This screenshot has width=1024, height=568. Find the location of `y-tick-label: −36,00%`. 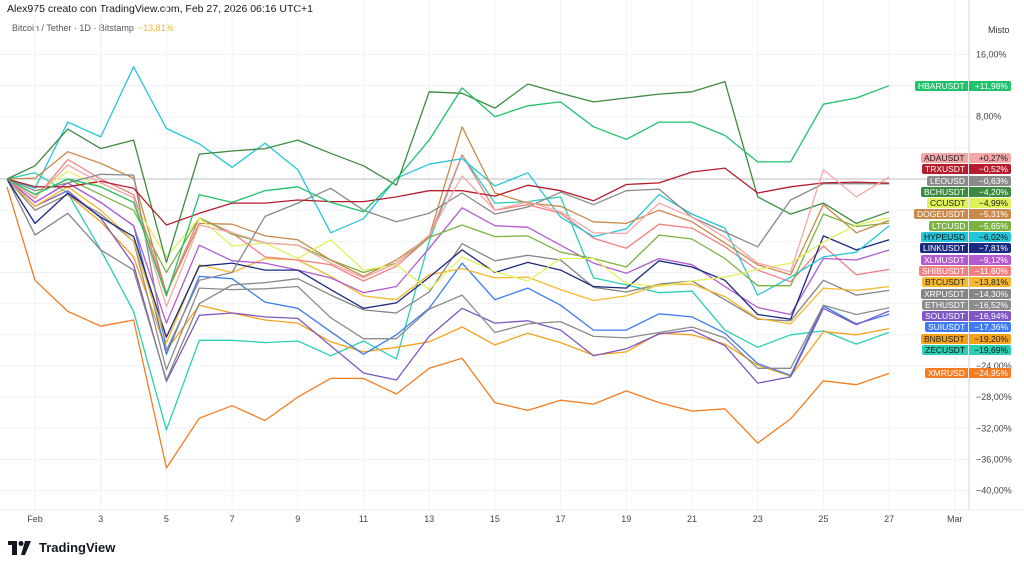

y-tick-label: −36,00% is located at coordinates (994, 459).